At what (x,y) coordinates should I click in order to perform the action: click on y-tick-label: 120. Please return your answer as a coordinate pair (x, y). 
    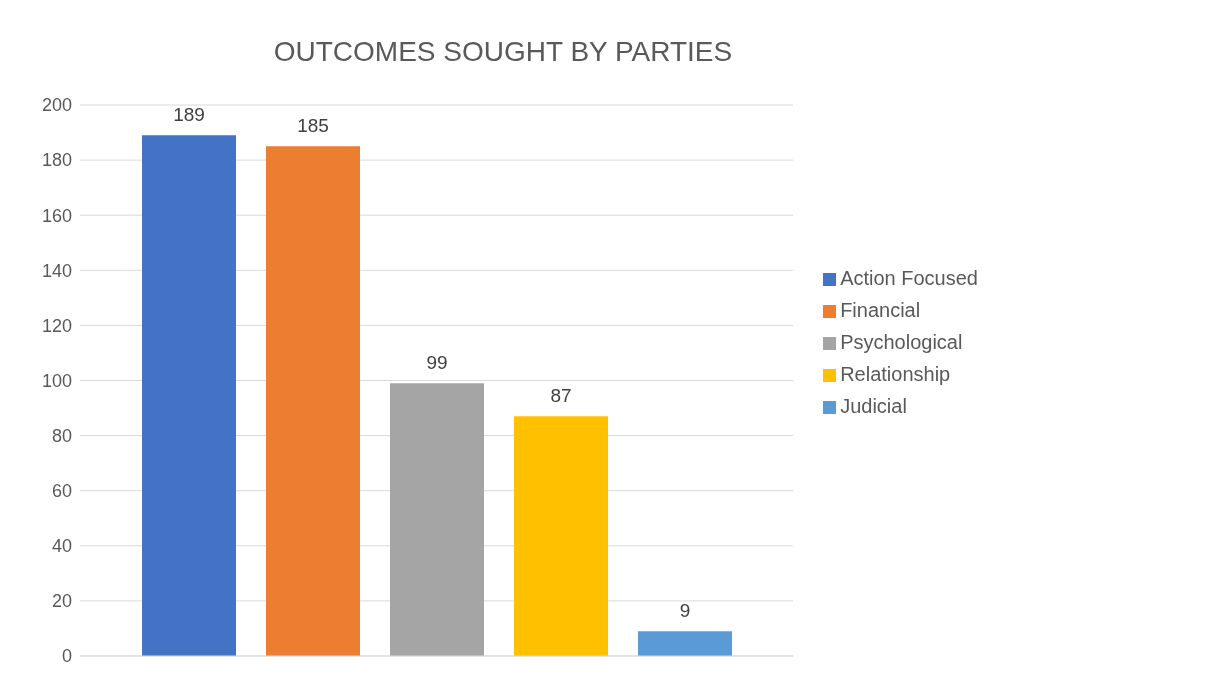
    Looking at the image, I should click on (56, 325).